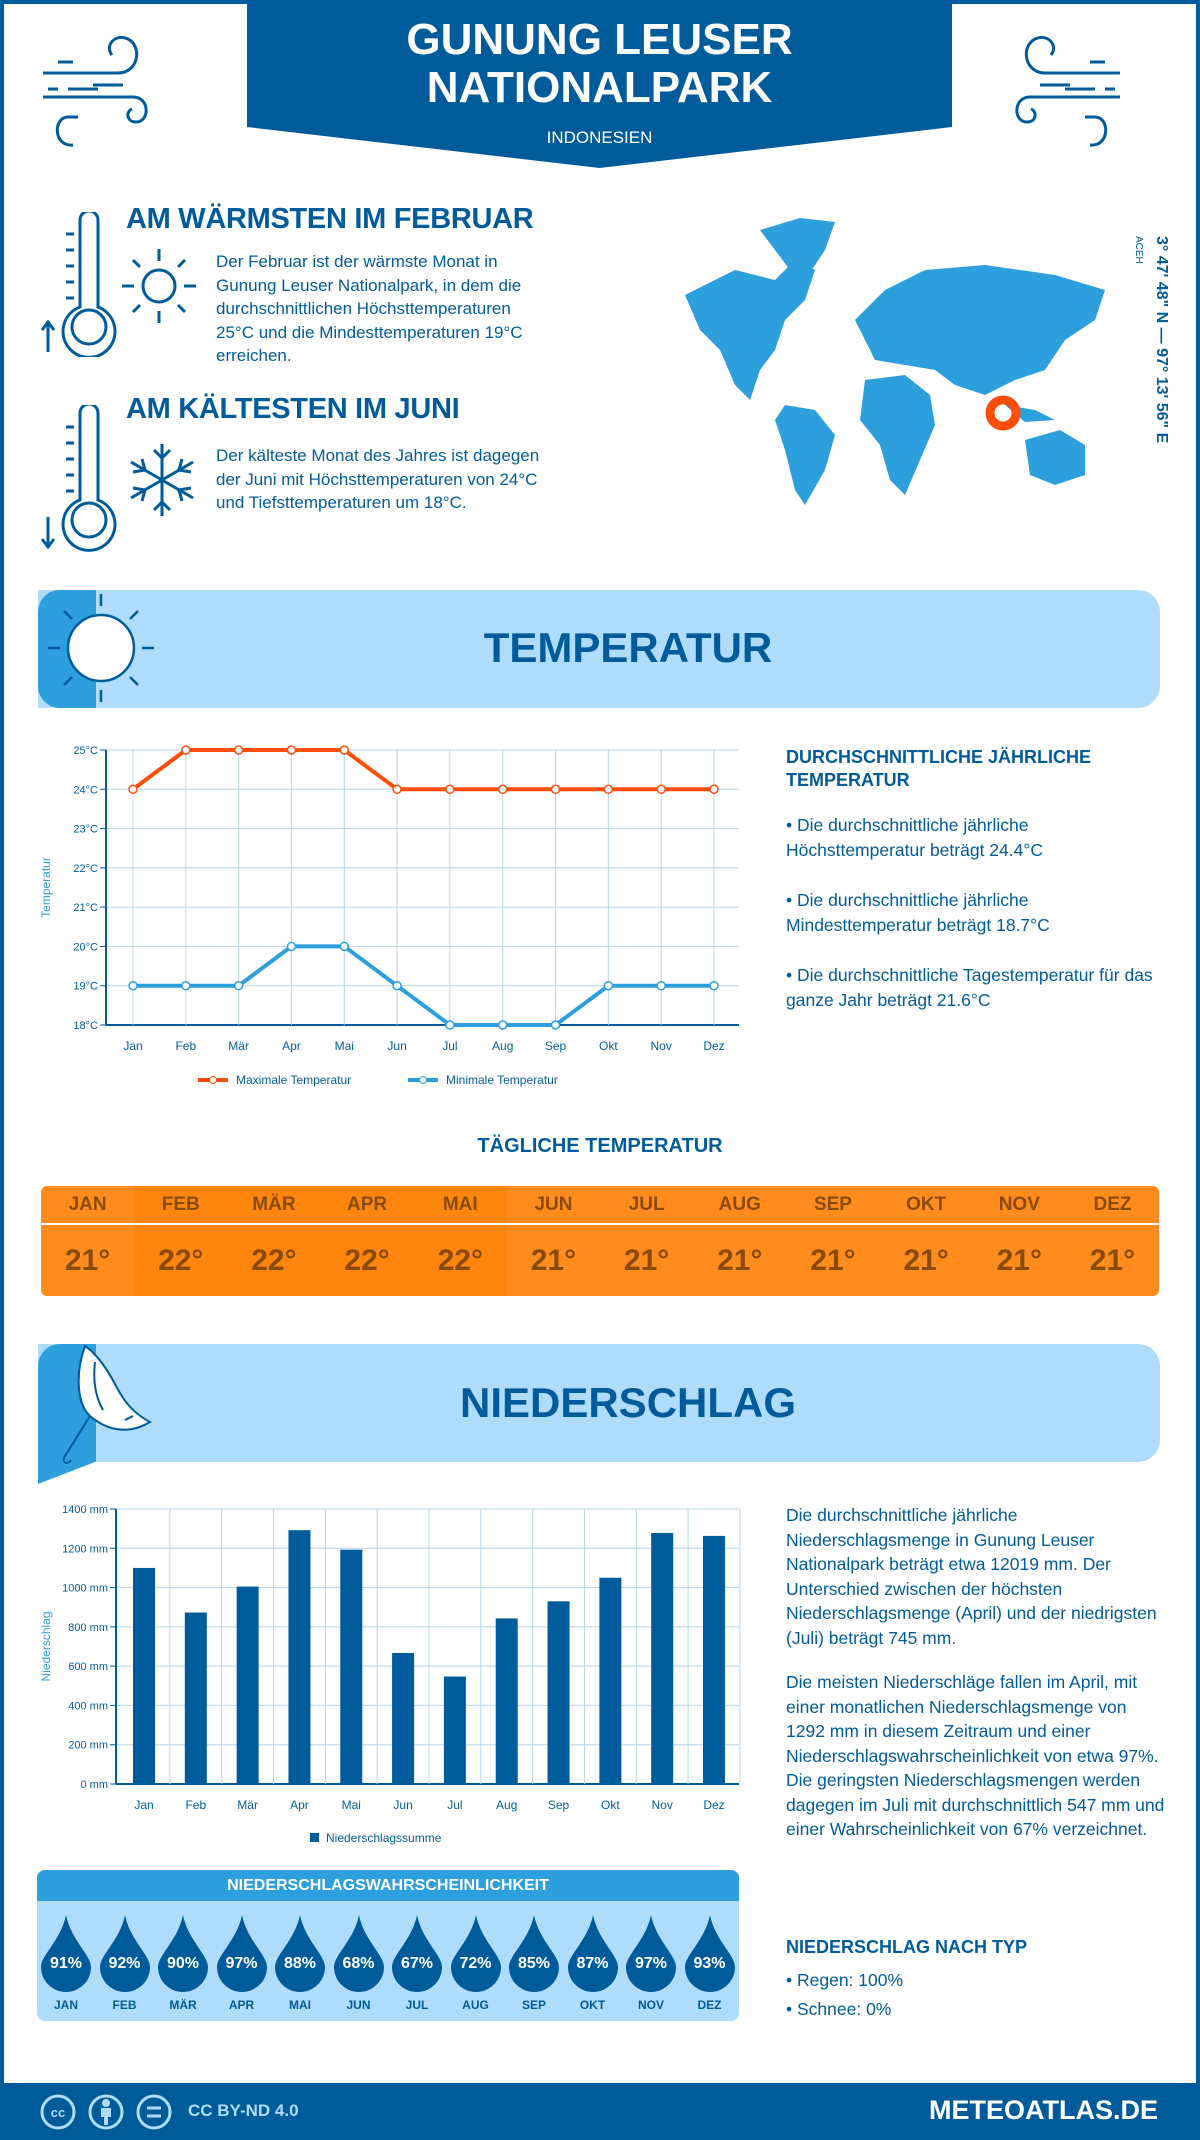 Image resolution: width=1200 pixels, height=2140 pixels. Describe the element at coordinates (740, 1205) in the screenshot. I see `daily-month-label: AUG` at that location.